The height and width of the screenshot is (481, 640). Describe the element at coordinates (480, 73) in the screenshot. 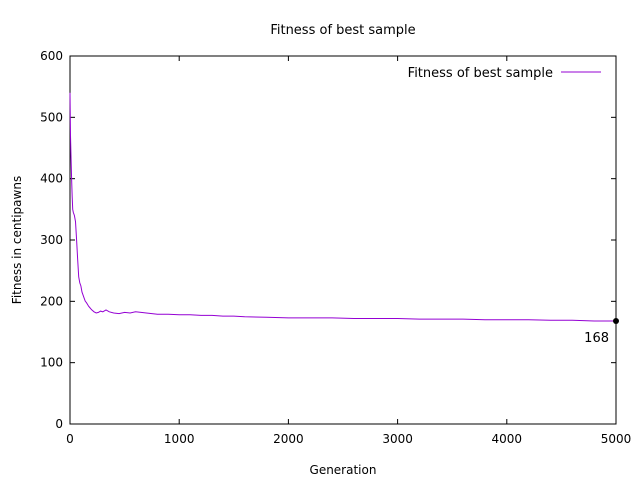

I see `legend-label: Fitness of best sample` at that location.